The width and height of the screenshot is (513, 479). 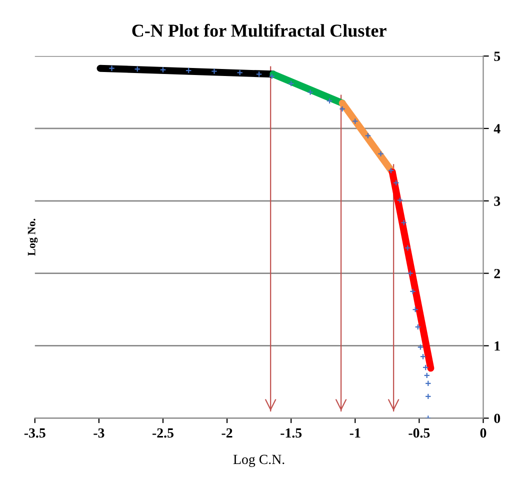 What do you see at coordinates (35, 433) in the screenshot?
I see `x-tick-label: -3.5` at bounding box center [35, 433].